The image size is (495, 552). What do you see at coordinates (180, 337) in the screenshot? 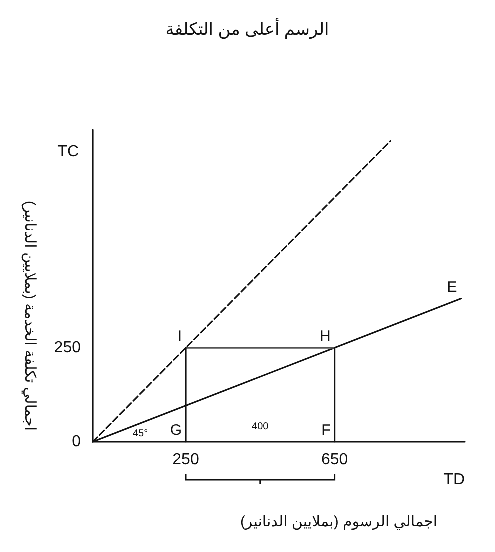
I see `annotation: I` at bounding box center [180, 337].